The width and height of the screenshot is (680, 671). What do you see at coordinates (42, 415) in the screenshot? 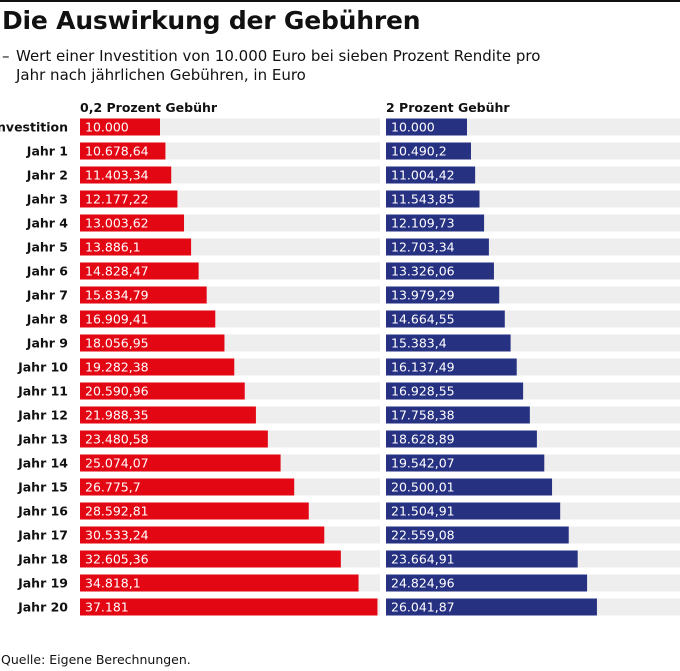
I see `category-label: Jahr 12` at bounding box center [42, 415].